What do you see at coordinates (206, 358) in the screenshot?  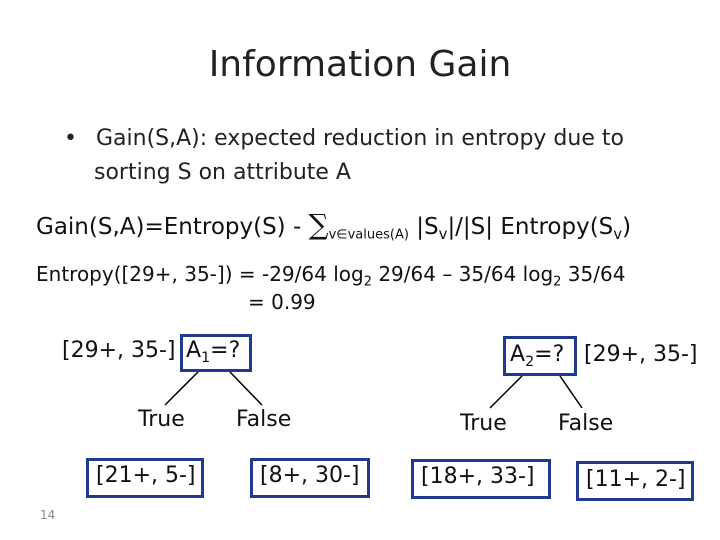 I see `attr-sub: 1` at bounding box center [206, 358].